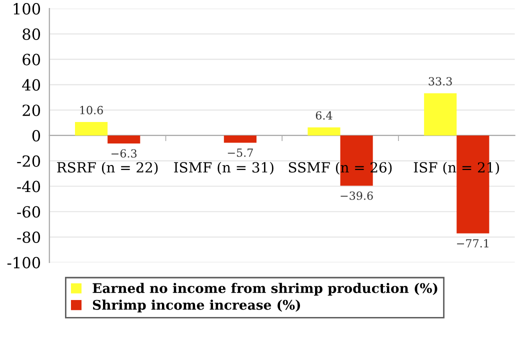 The width and height of the screenshot is (520, 343). Describe the element at coordinates (27, 9) in the screenshot. I see `y-tick-label: 100` at that location.